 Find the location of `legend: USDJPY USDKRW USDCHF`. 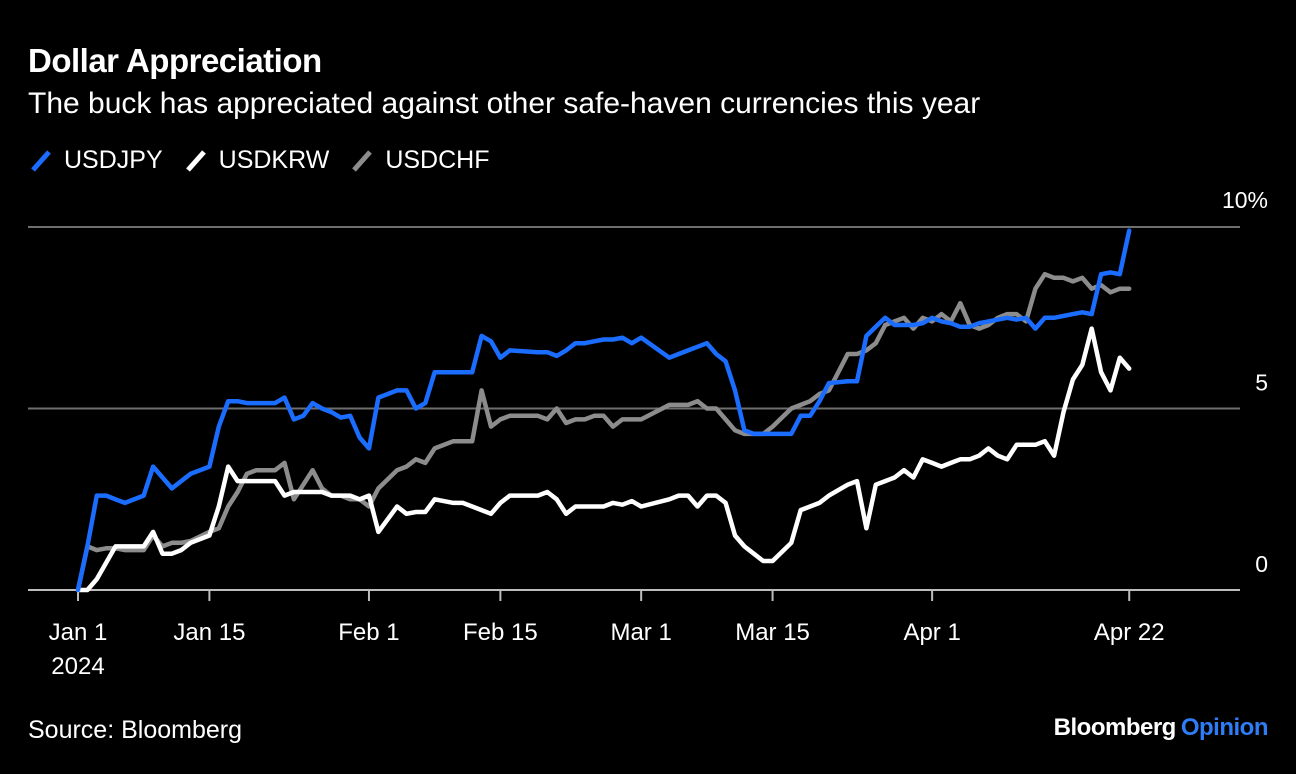

legend: USDJPY USDKRW USDCHF is located at coordinates (270, 160).